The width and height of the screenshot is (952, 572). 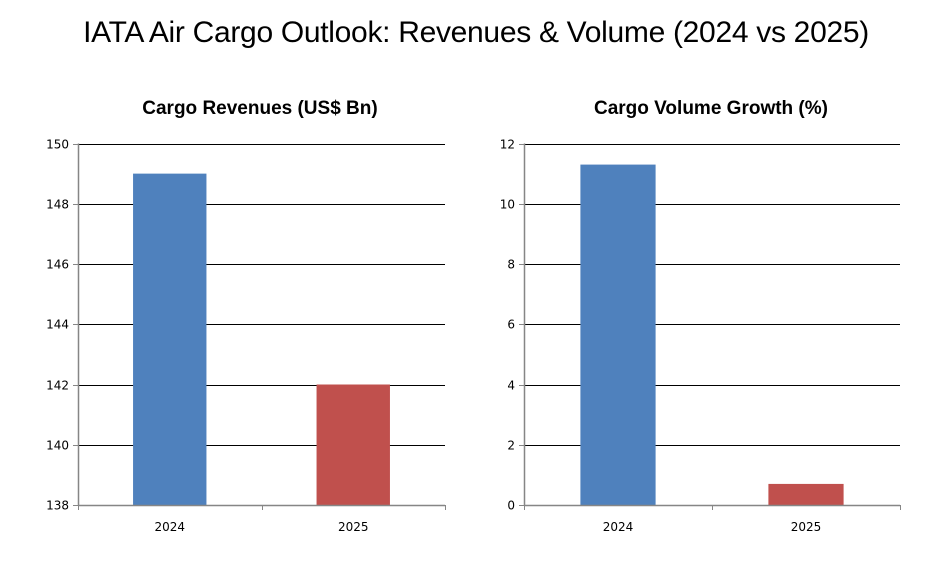 What do you see at coordinates (618, 334) in the screenshot?
I see `volume-bar-2024` at bounding box center [618, 334].